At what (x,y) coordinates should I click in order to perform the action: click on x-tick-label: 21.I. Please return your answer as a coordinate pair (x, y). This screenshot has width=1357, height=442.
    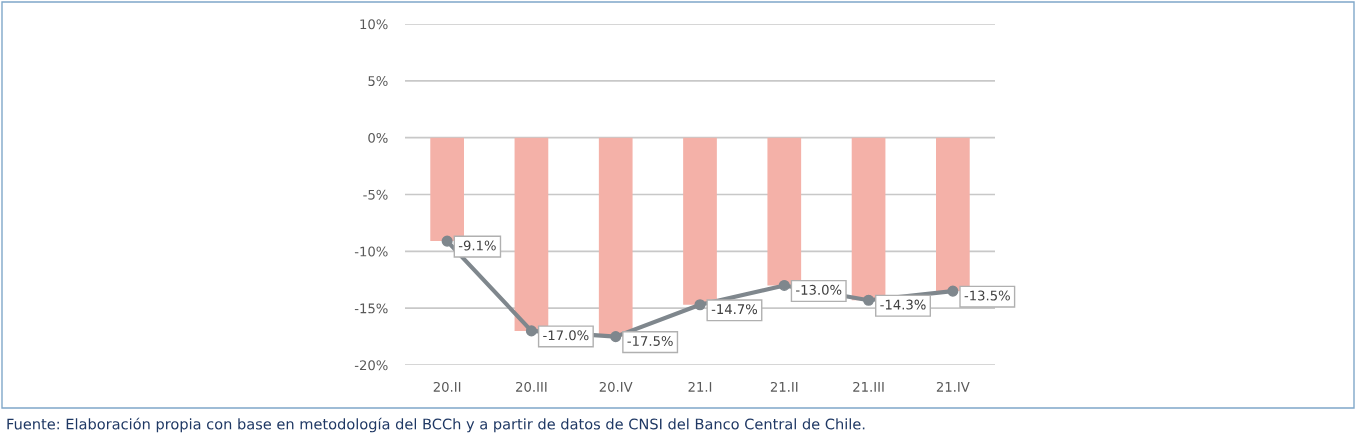
    Looking at the image, I should click on (700, 386).